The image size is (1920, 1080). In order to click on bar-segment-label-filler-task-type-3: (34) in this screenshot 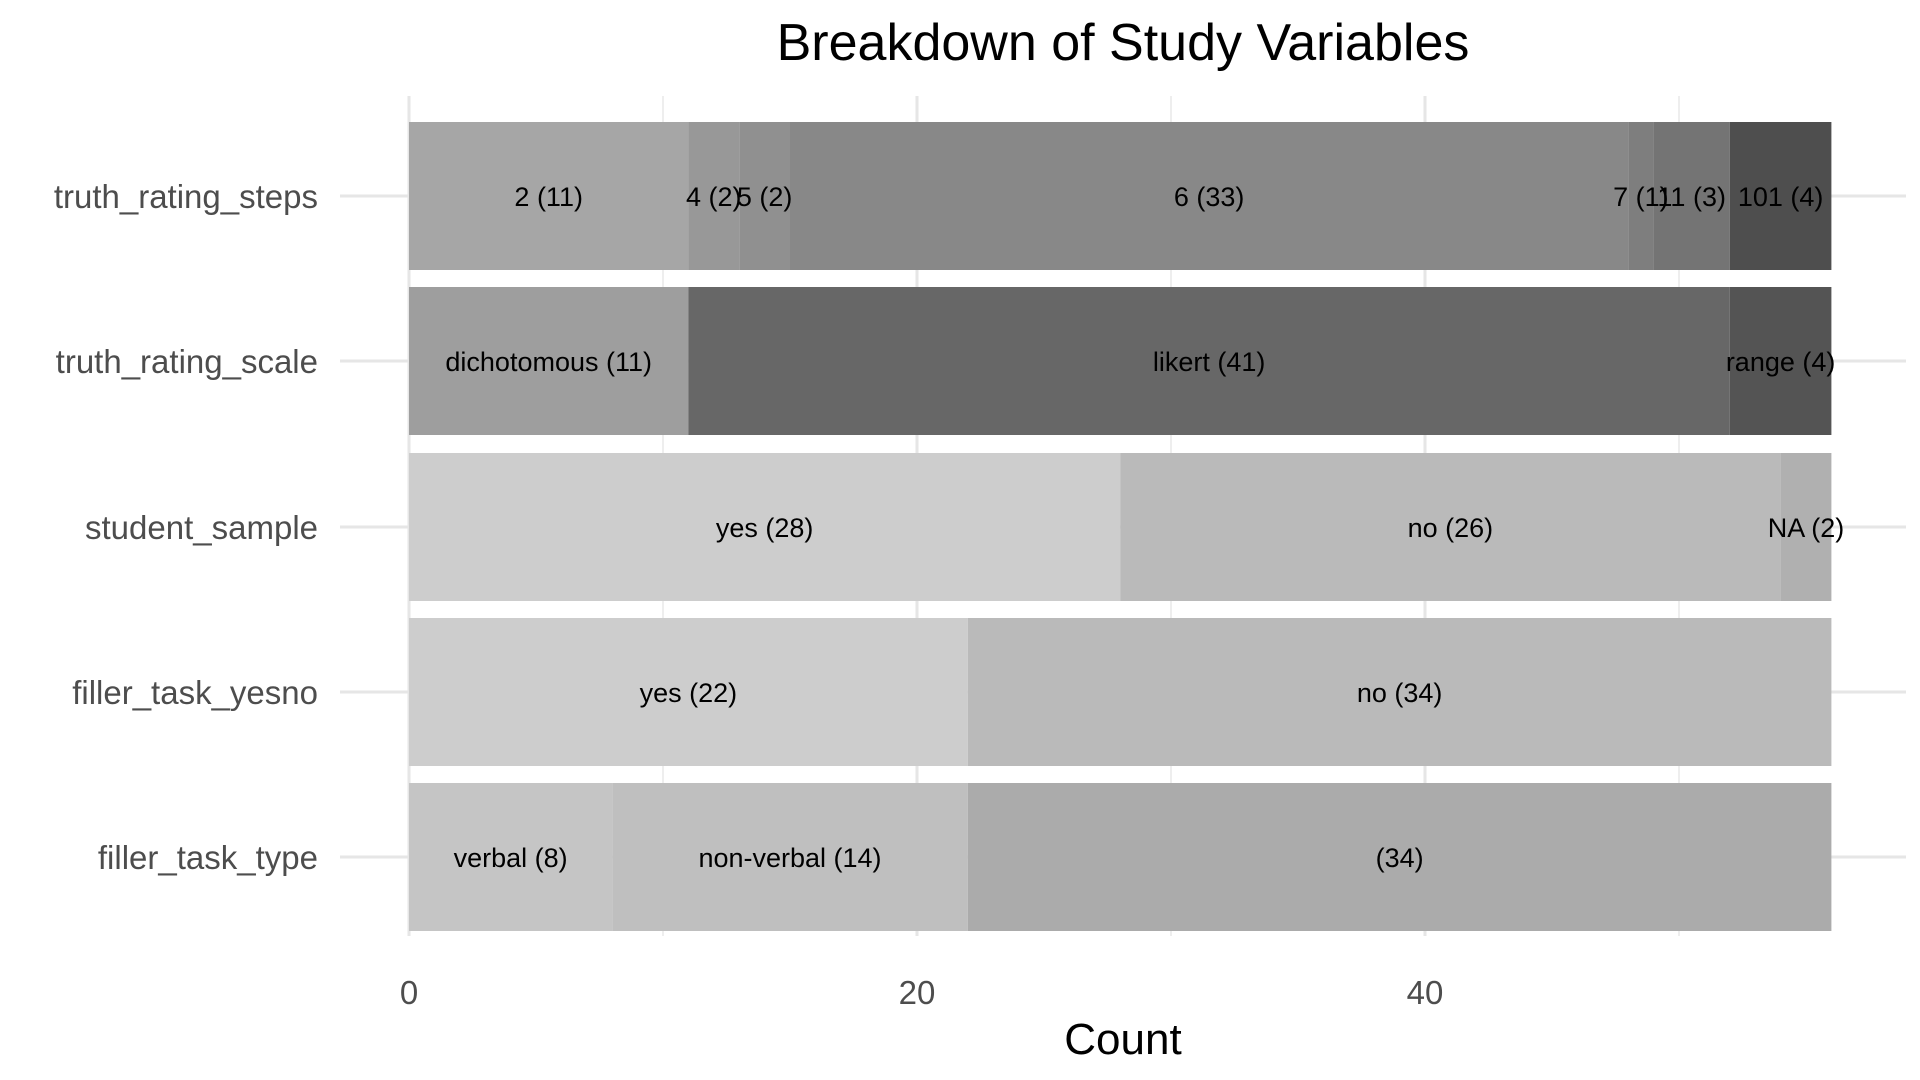, I will do `click(1400, 858)`.